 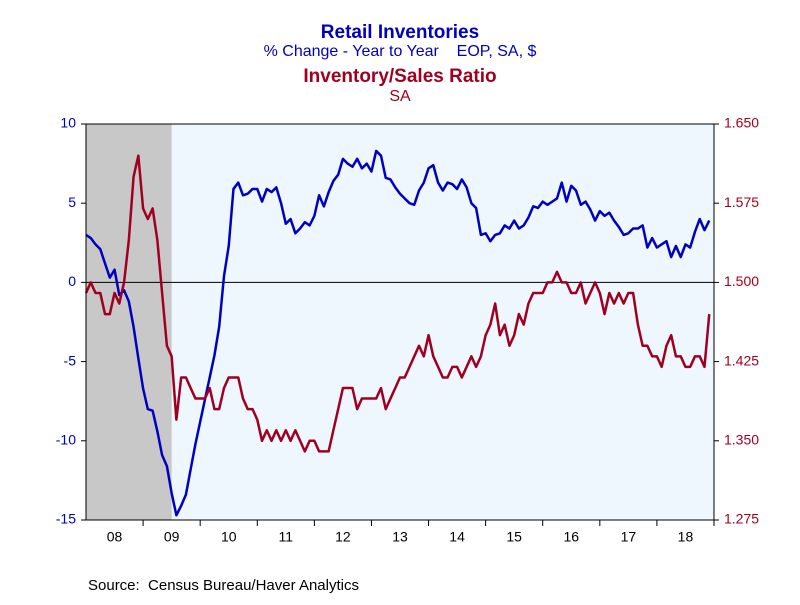 What do you see at coordinates (741, 360) in the screenshot?
I see `y2-tick-label: 1.425` at bounding box center [741, 360].